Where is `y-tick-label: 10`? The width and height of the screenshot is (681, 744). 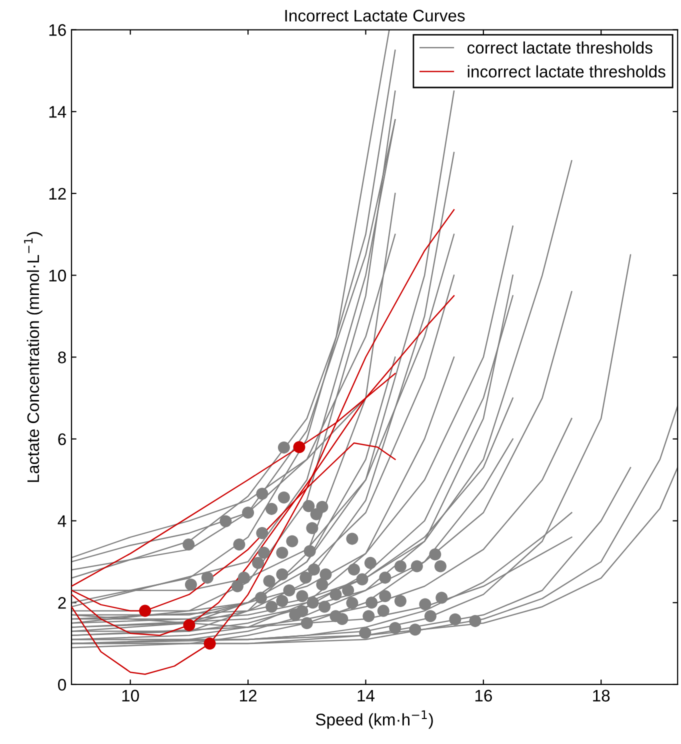 y-tick-label: 10 is located at coordinates (57, 276).